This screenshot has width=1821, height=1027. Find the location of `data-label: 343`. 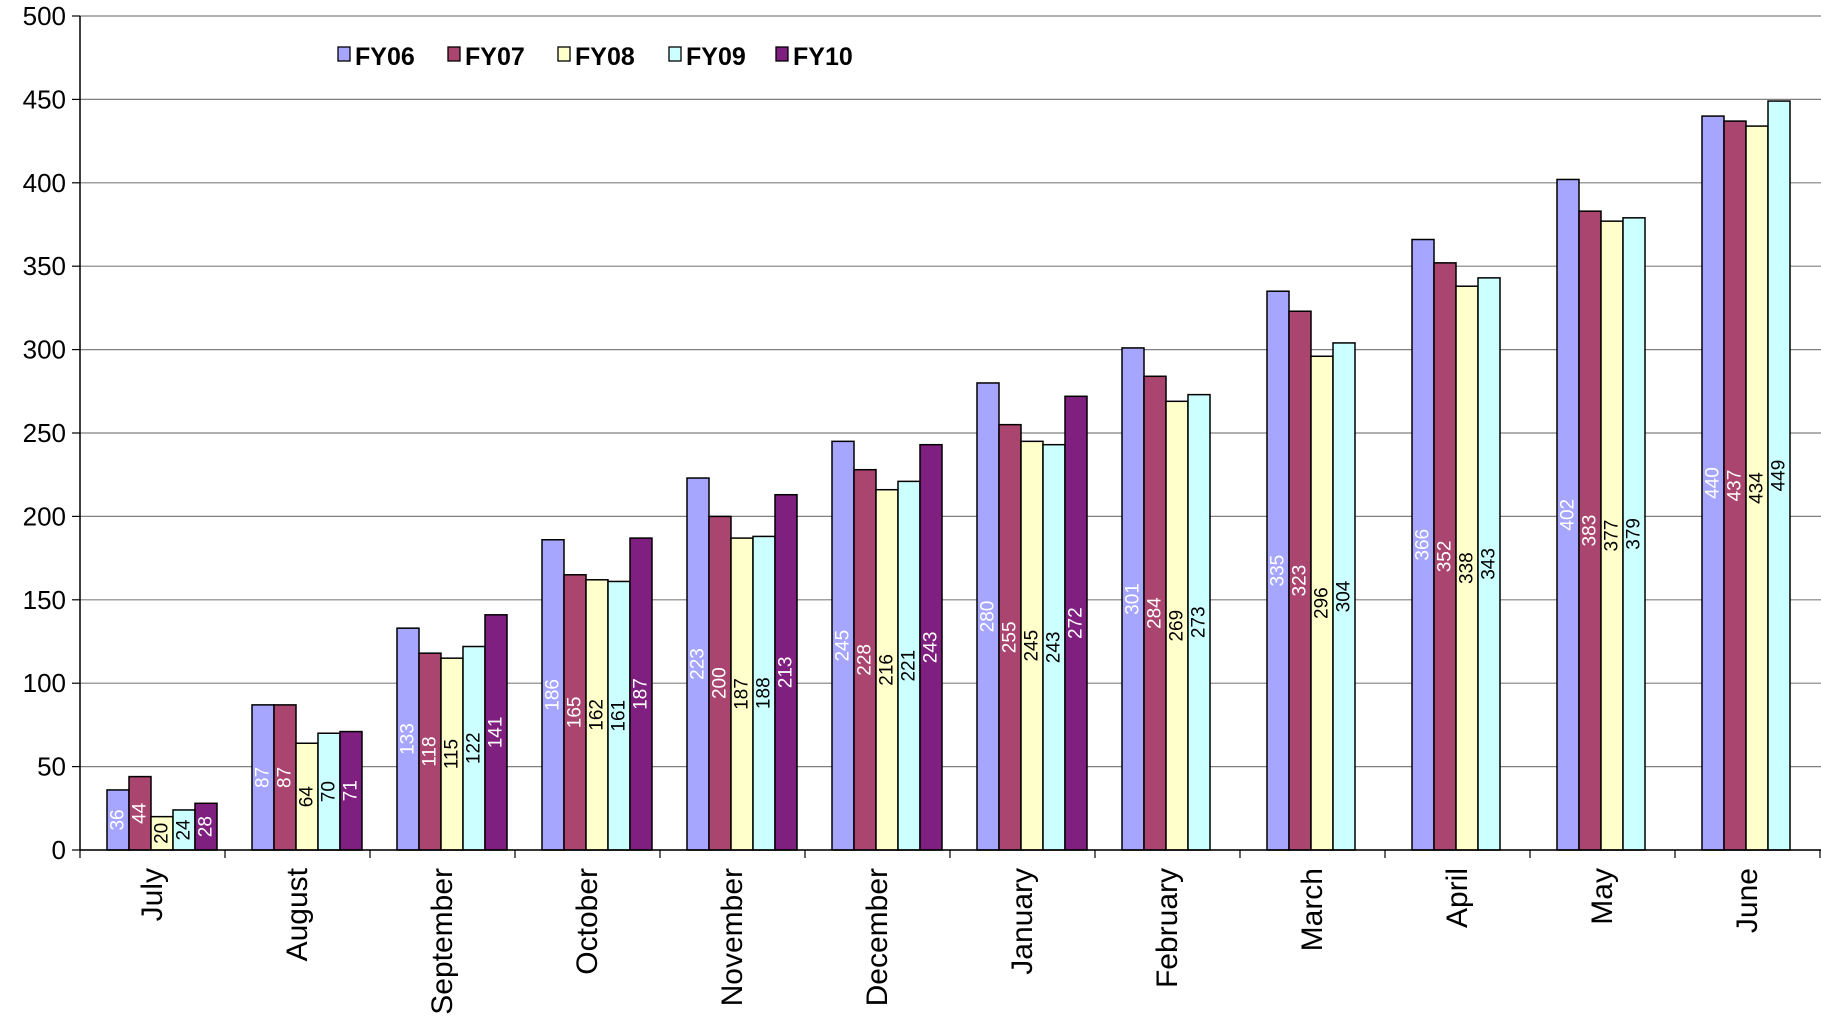

data-label: 343 is located at coordinates (1489, 564).